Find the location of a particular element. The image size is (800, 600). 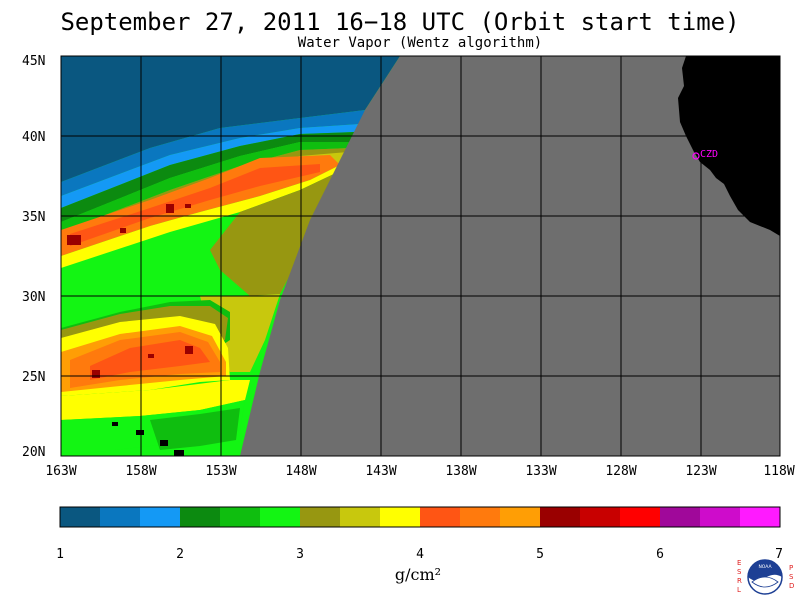

logo-letter: E is located at coordinates (739, 563).